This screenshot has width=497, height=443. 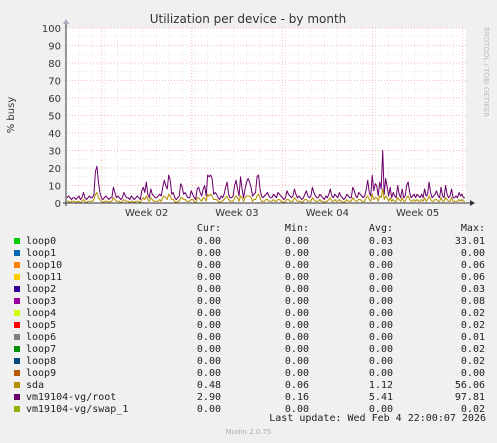 What do you see at coordinates (208, 385) in the screenshot?
I see `legend-cur: 0.48` at bounding box center [208, 385].